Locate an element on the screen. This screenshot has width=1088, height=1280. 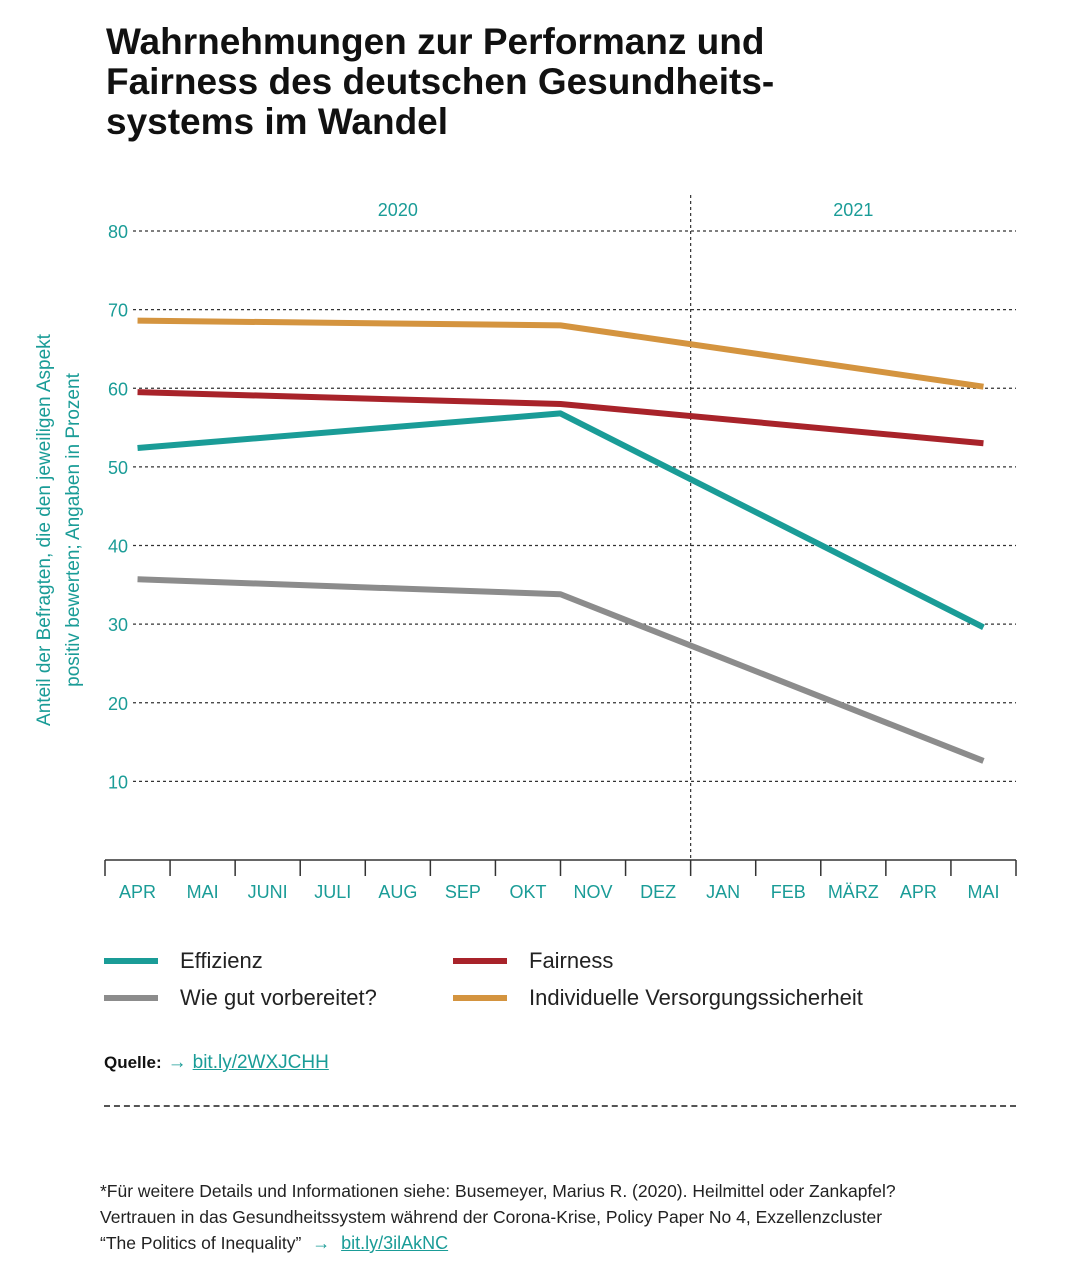
legend-item-versorgungssicherheit: Individuelle Versorgungssicherheit is located at coordinates (658, 998).